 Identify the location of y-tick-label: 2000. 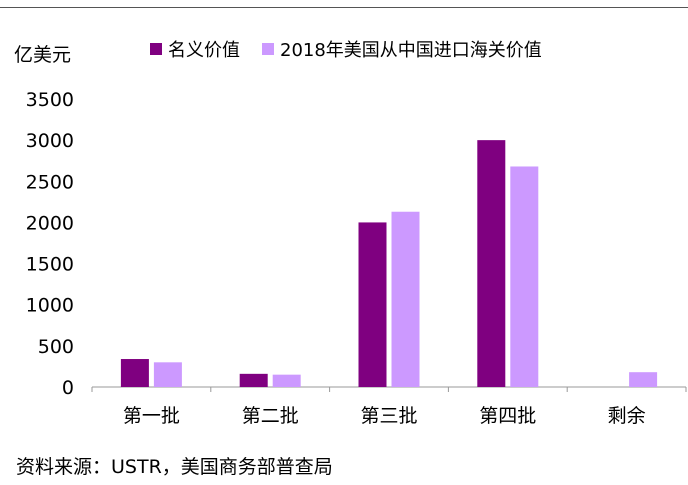
(50, 223).